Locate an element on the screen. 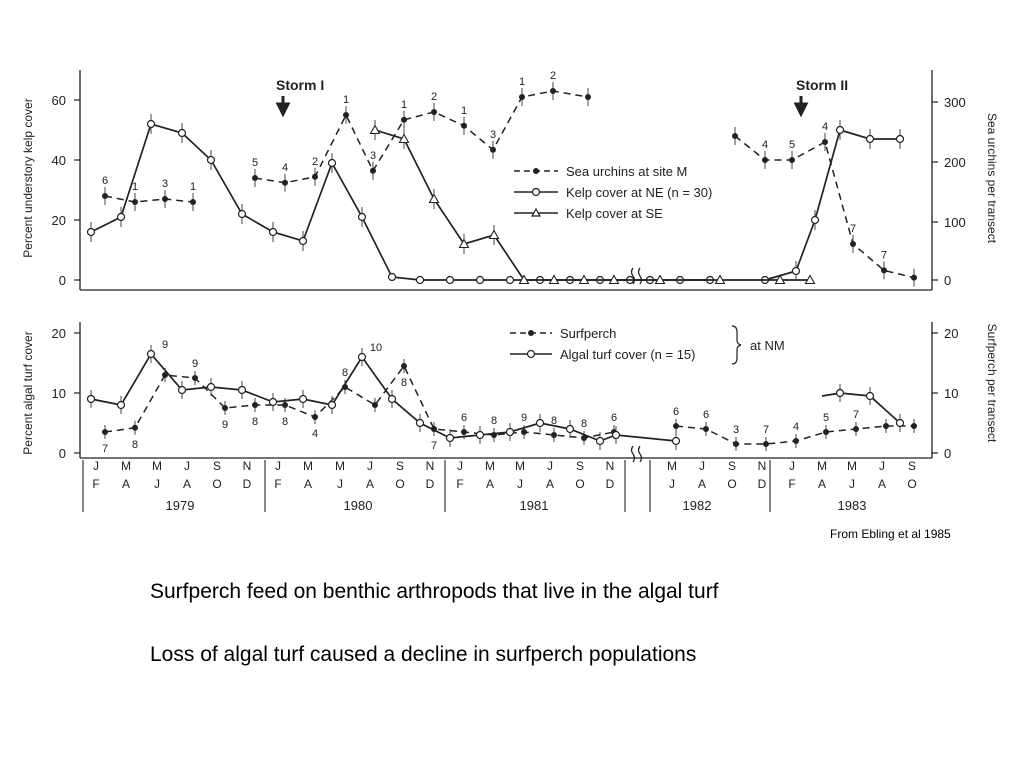  top-ylabel-left: Percent understory kelp cover is located at coordinates (28, 177).